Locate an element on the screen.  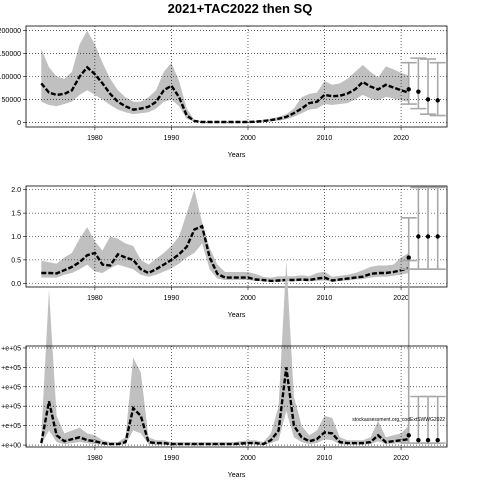
y-tick-label: 2.0 is located at coordinates (16, 190).